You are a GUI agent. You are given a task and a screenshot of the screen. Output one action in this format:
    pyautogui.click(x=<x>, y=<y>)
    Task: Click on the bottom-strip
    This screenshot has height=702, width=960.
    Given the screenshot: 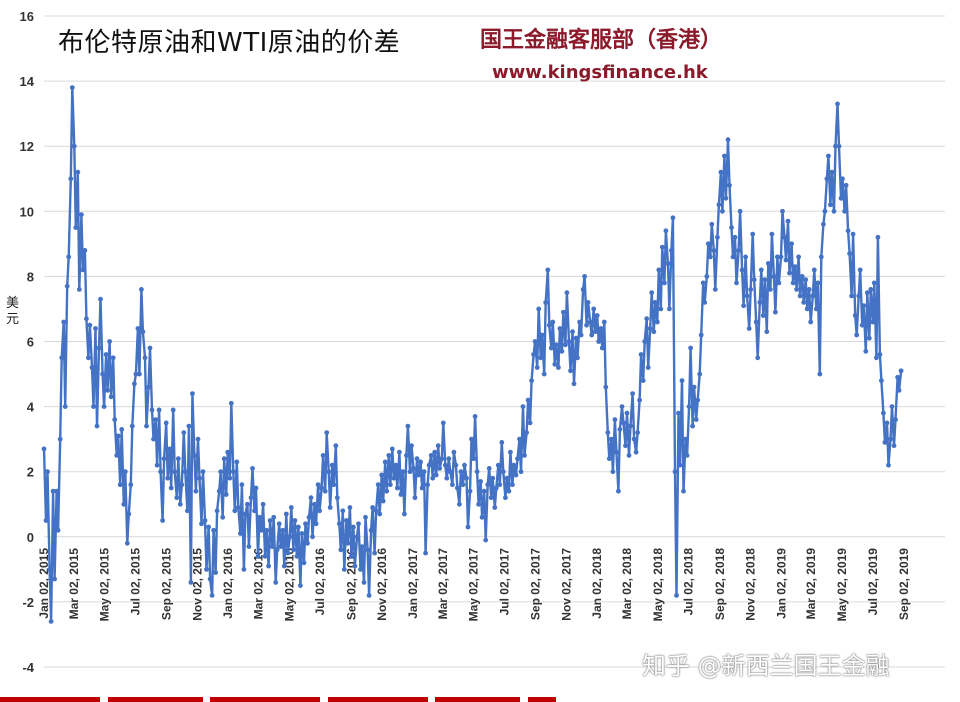 What is the action you would take?
    pyautogui.click(x=278, y=699)
    